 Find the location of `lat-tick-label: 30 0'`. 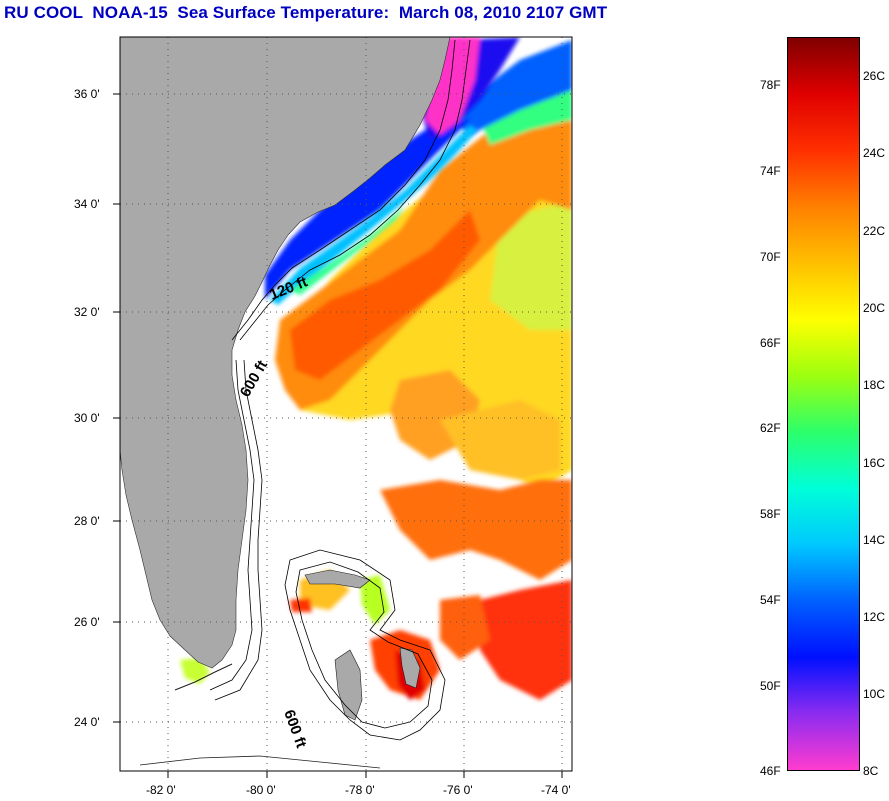

lat-tick-label: 30 0' is located at coordinates (87, 418).